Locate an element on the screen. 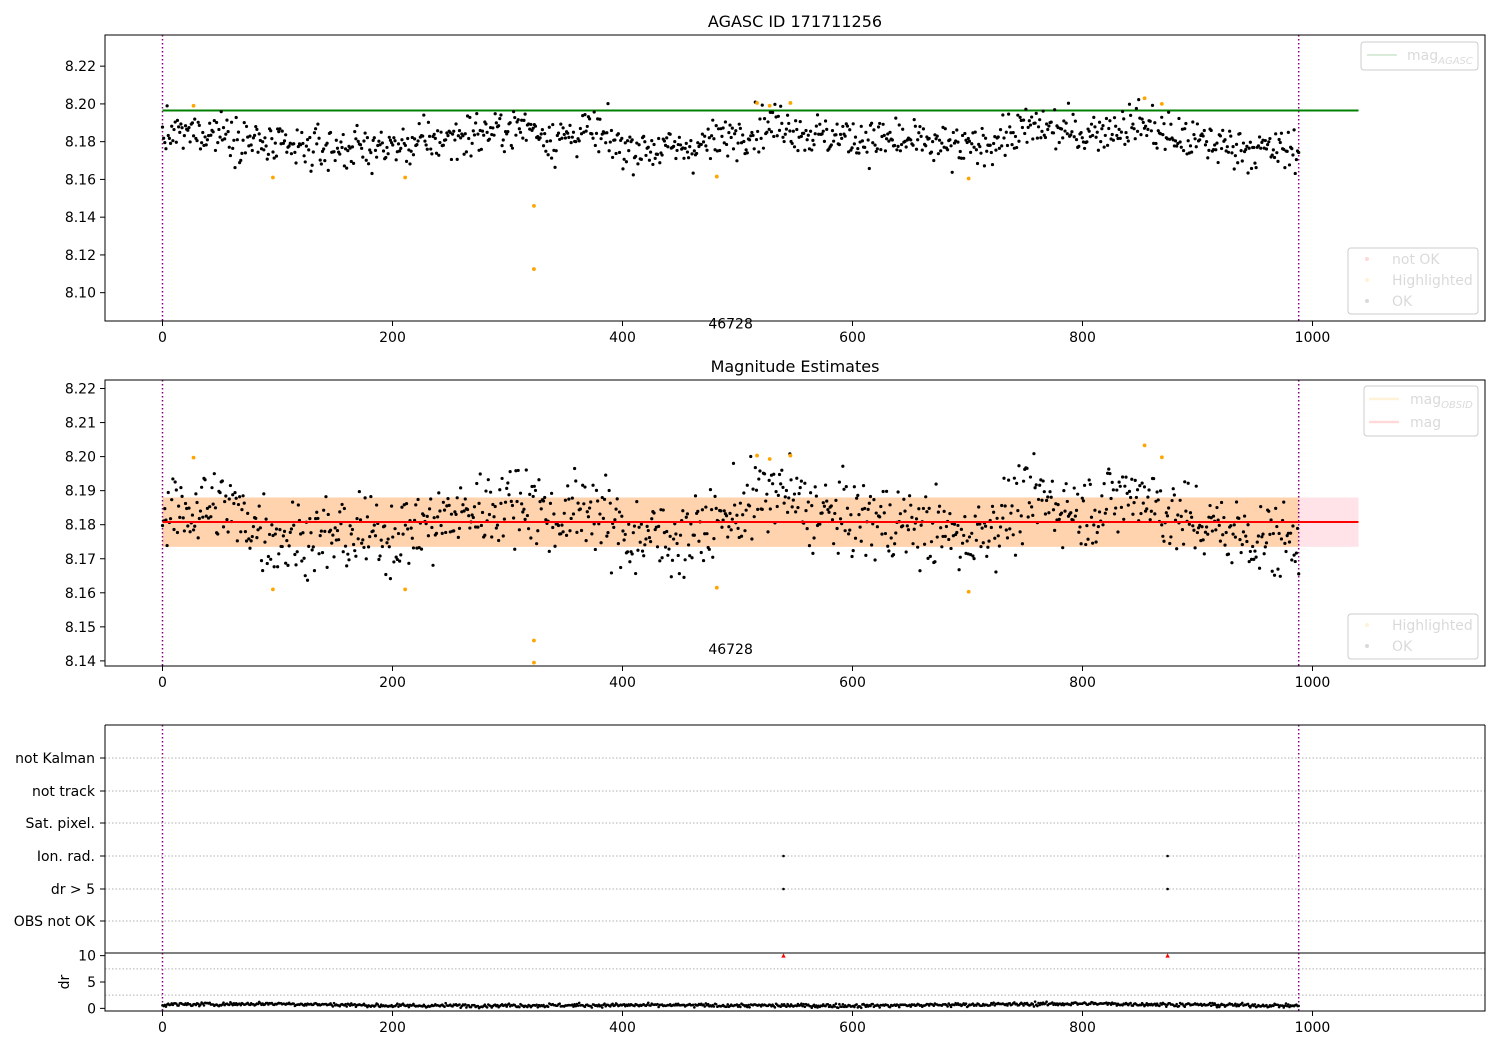  y-tick-label: 8.16 is located at coordinates (80, 180).